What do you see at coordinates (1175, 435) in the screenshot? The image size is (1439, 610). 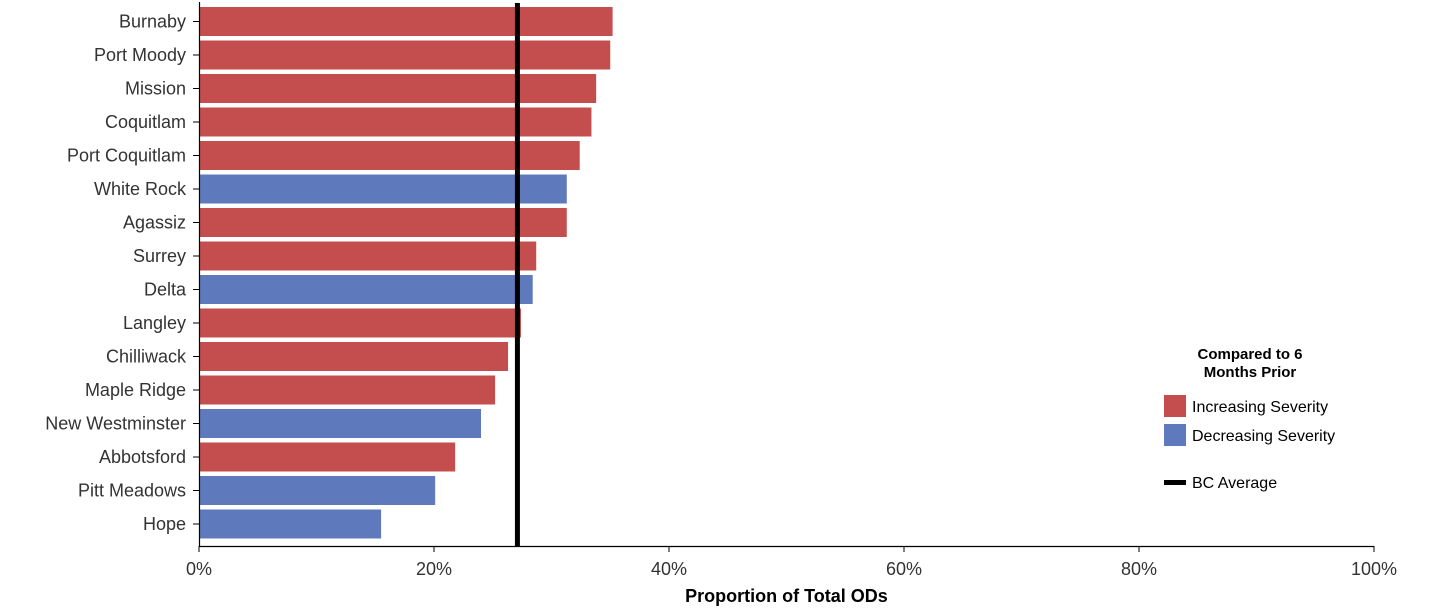 I see `legend-swatch-decreasing` at bounding box center [1175, 435].